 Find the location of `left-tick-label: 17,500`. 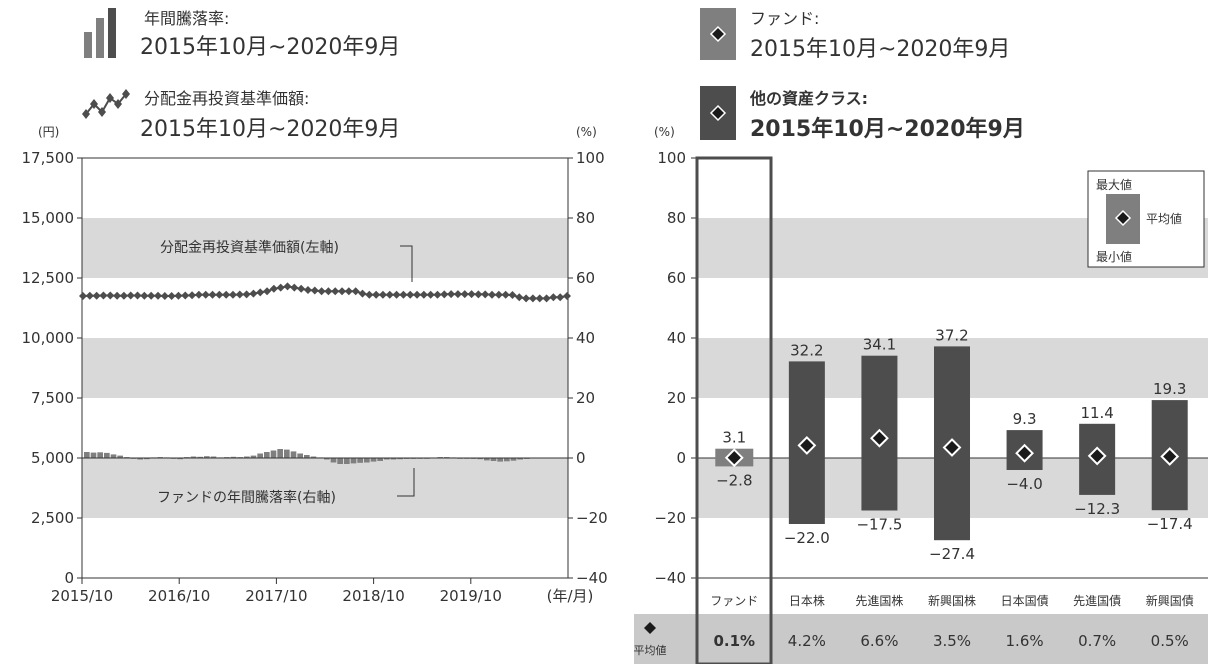

left-tick-label: 17,500 is located at coordinates (48, 158).